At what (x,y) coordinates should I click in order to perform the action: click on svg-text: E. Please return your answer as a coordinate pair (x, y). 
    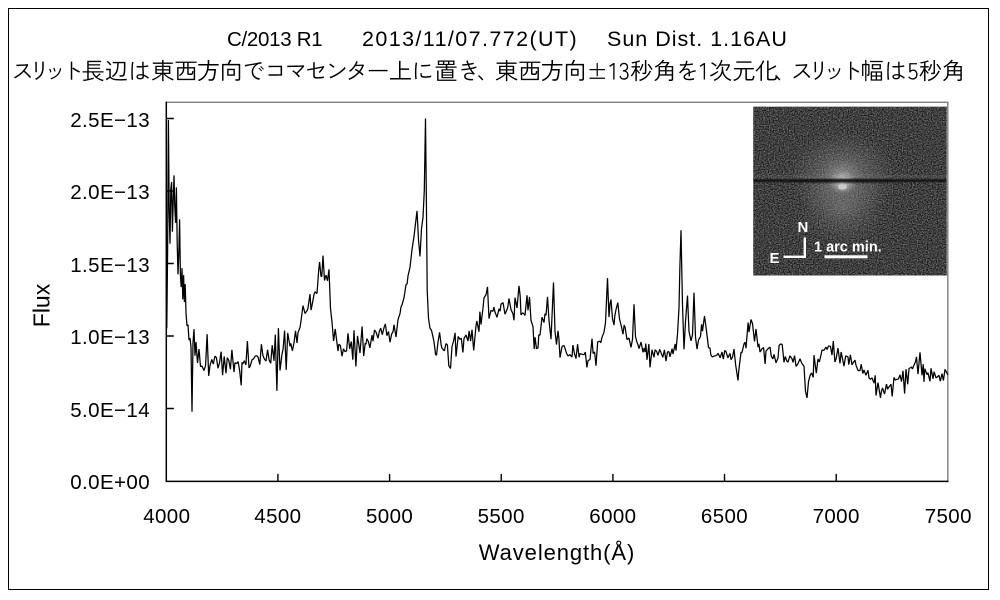
    Looking at the image, I should click on (775, 258).